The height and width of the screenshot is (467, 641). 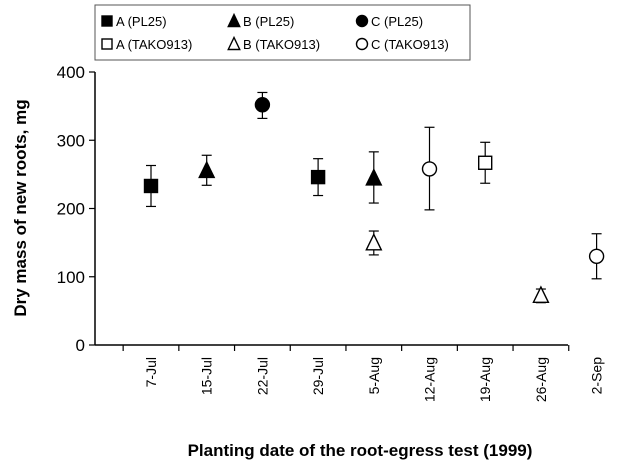 I want to click on legend-label: B (PL25), so click(x=268, y=21).